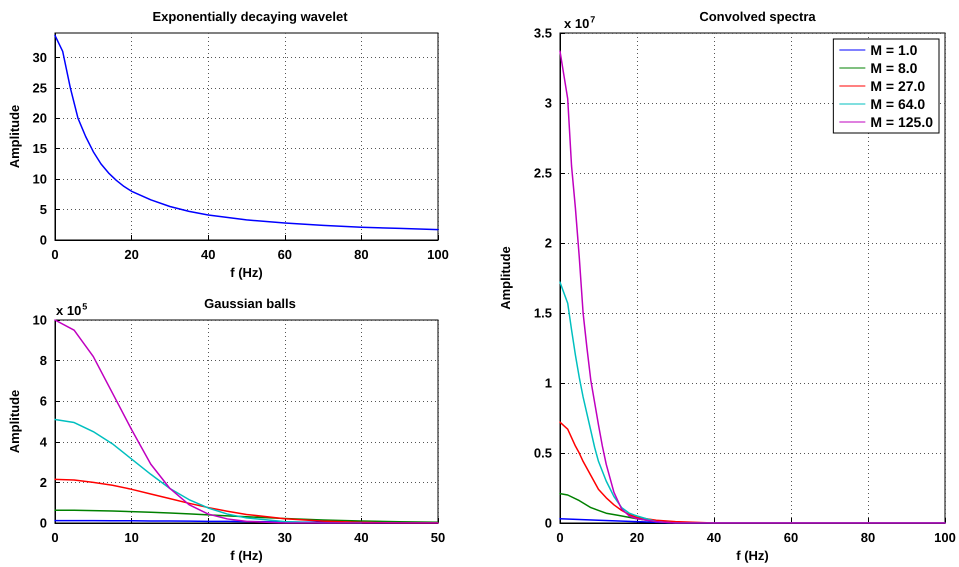  I want to click on legend-label: M = 125.0, so click(902, 122).